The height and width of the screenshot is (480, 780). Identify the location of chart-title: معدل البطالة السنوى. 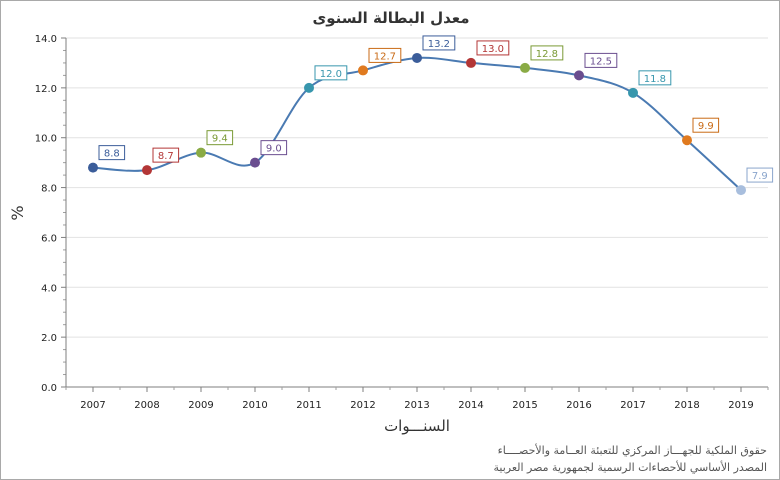
(390, 18).